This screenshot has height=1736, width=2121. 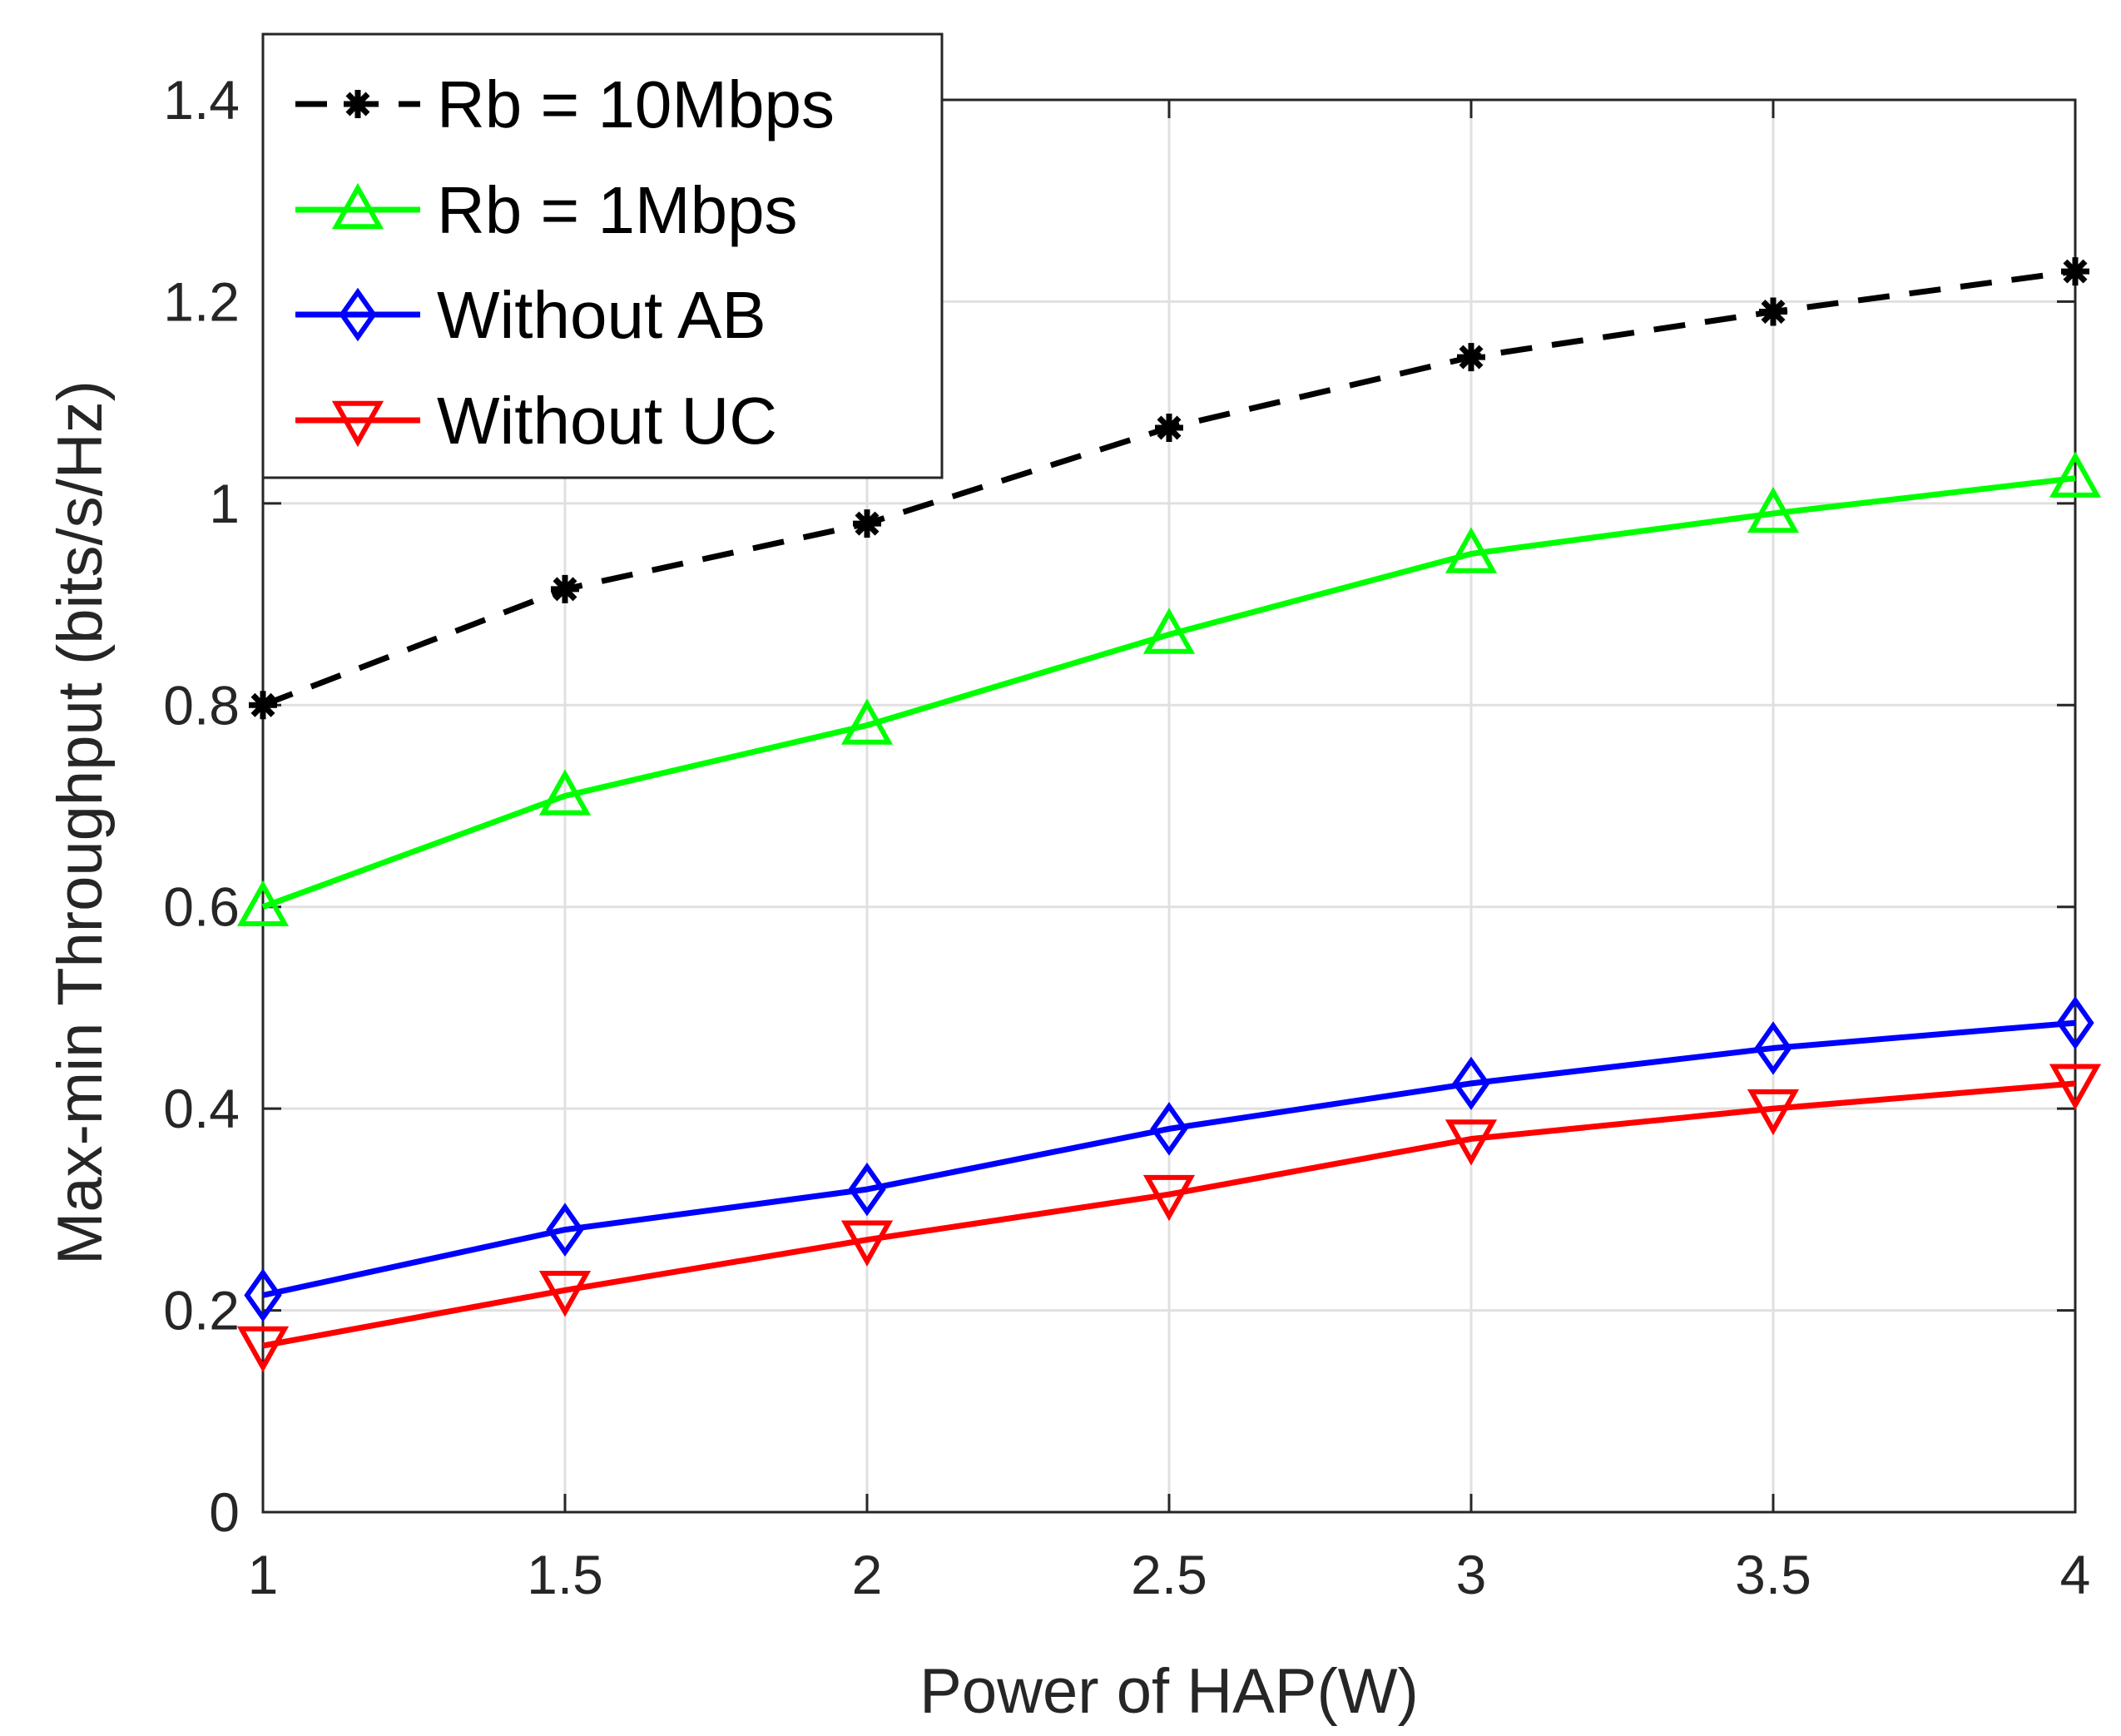 I want to click on y-tick-label: 1, so click(x=224, y=503).